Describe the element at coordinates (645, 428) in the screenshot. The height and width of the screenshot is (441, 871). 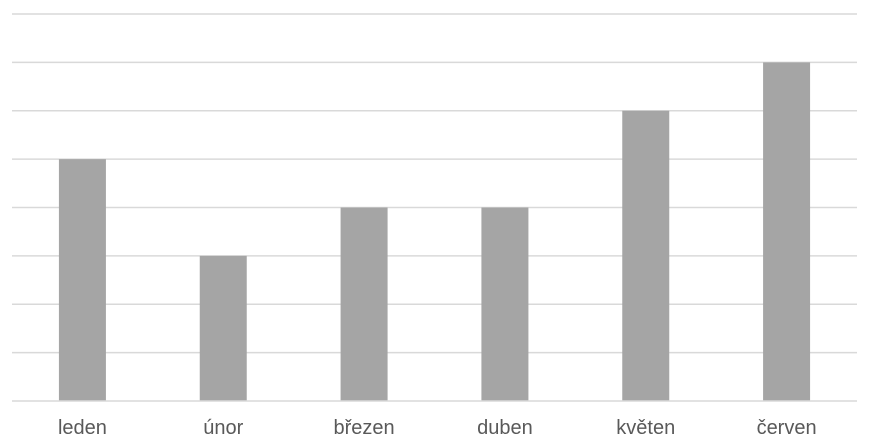
I see `x-tick-label: květen` at that location.